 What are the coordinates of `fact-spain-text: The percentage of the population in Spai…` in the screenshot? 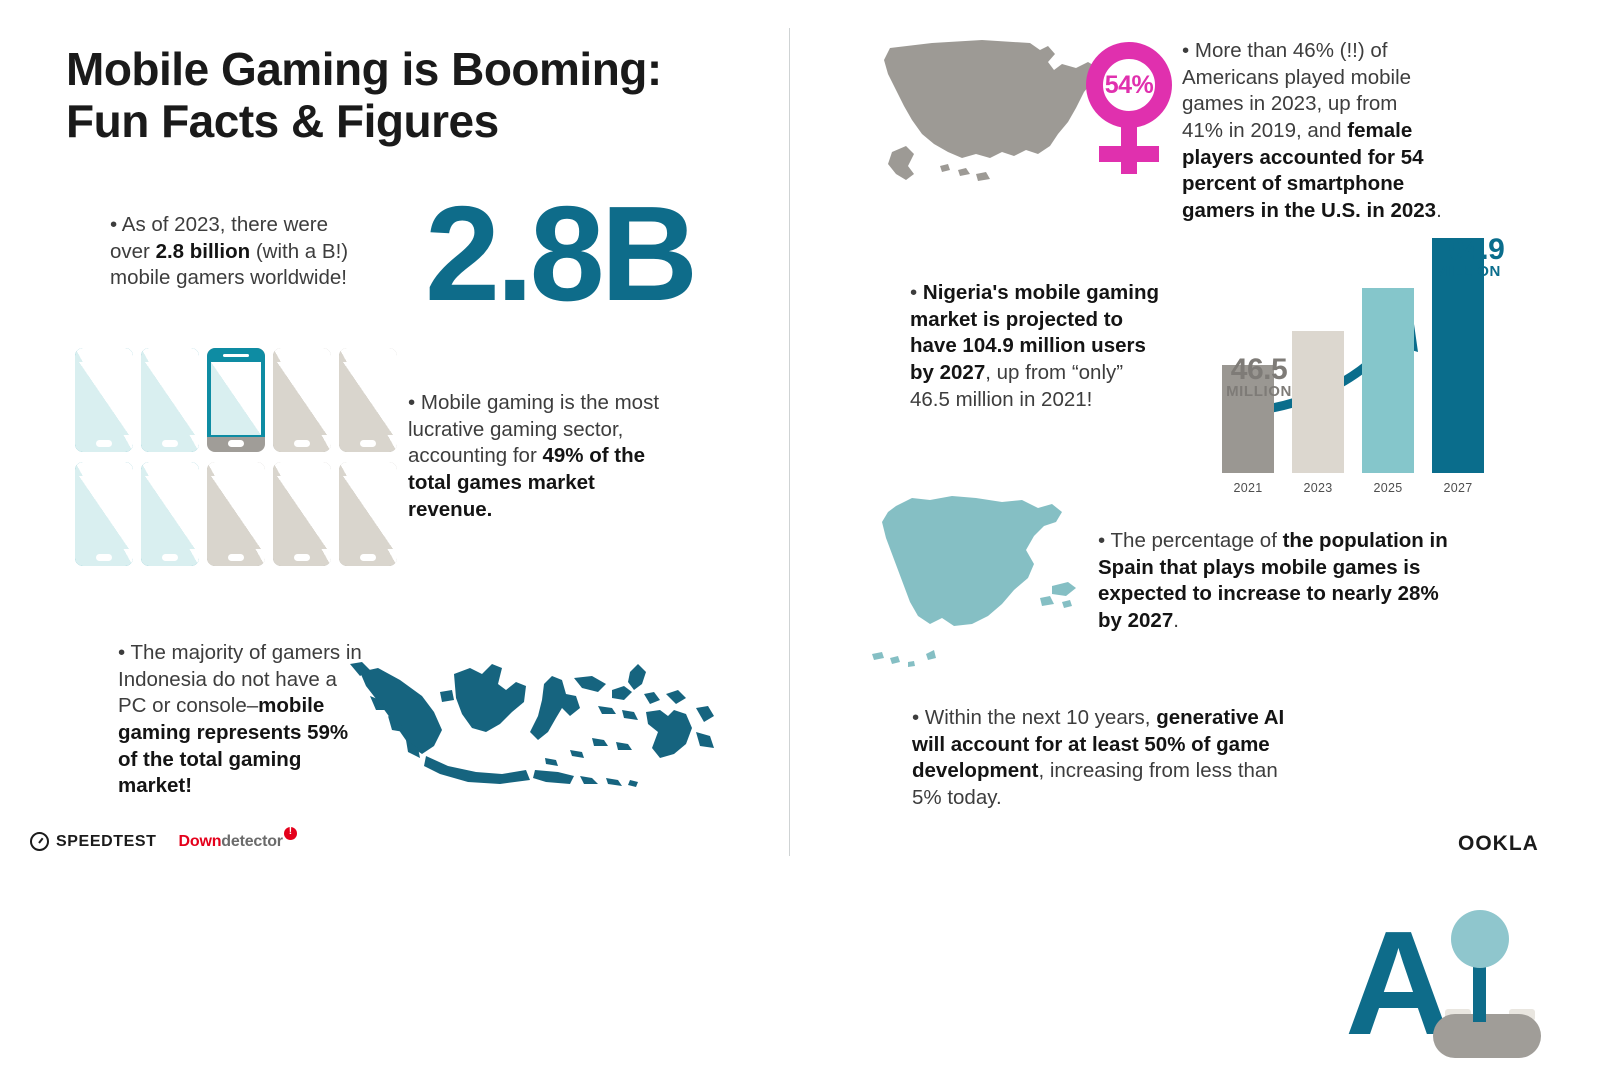 It's located at (1273, 580).